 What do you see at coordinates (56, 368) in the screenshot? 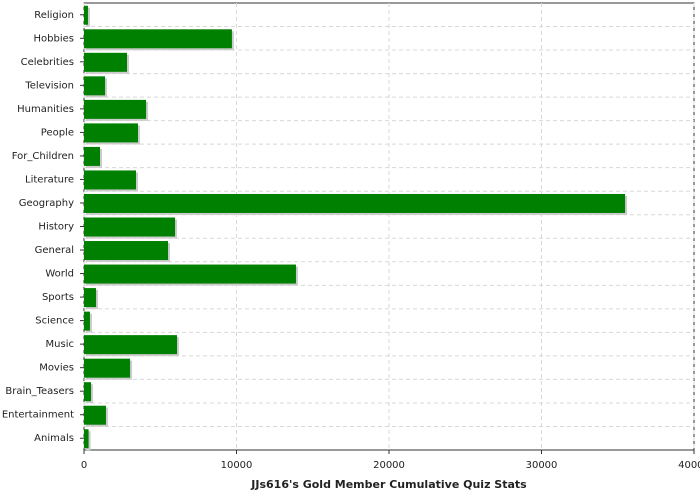
I see `y-tick-label: Movies` at bounding box center [56, 368].